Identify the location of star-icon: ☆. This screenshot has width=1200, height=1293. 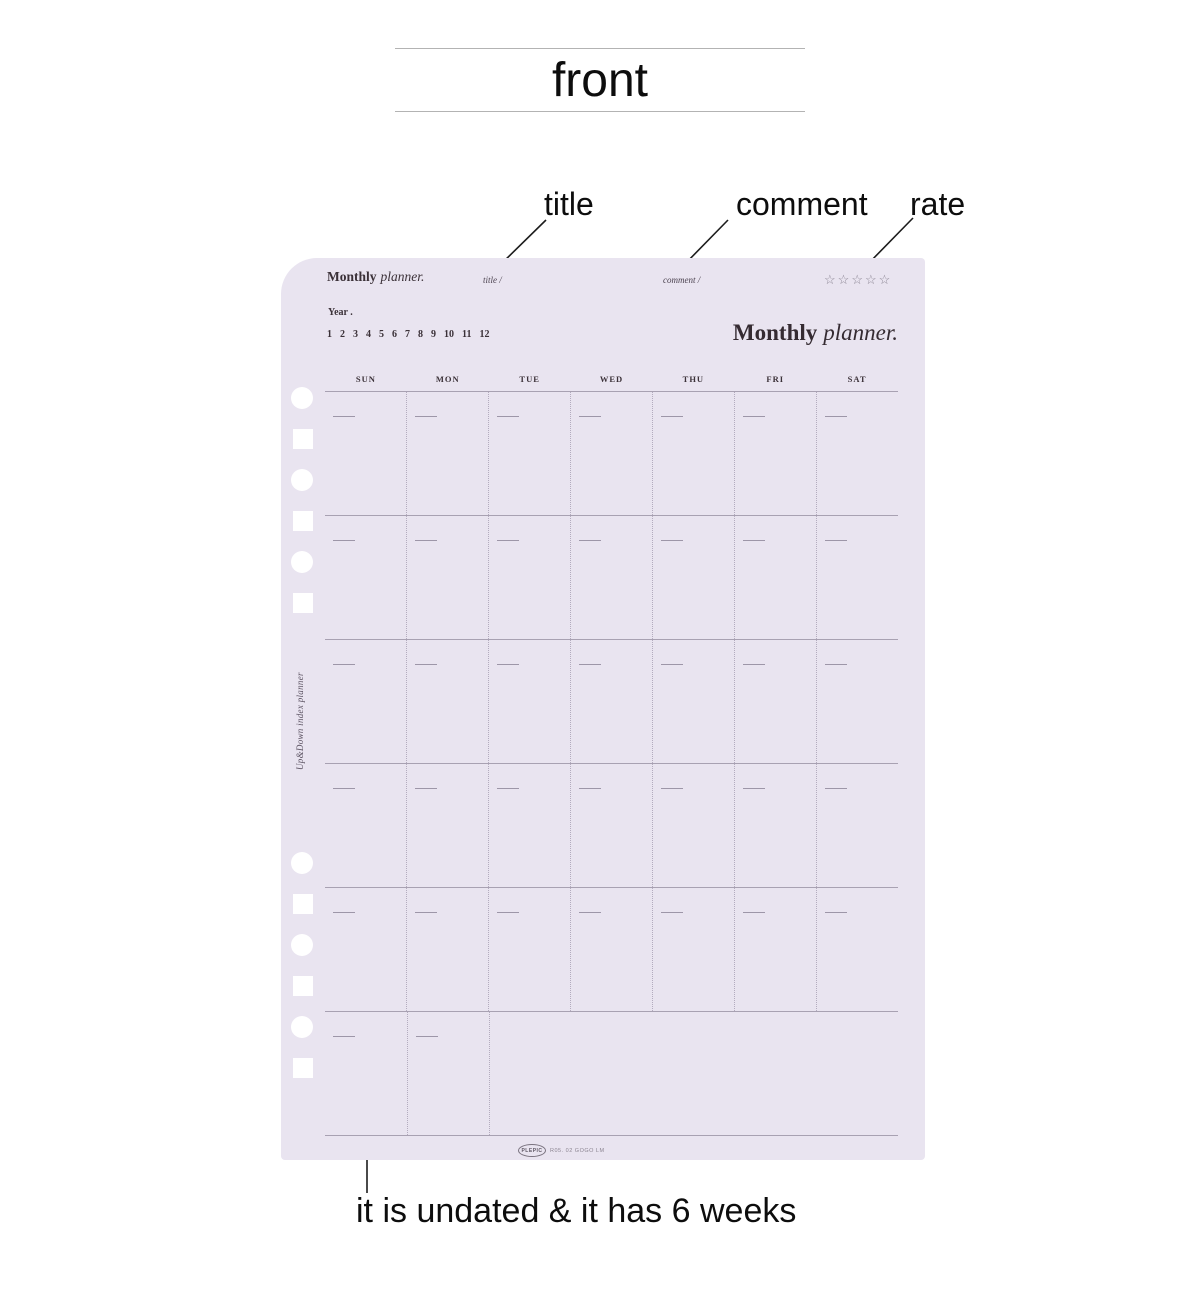
(871, 279).